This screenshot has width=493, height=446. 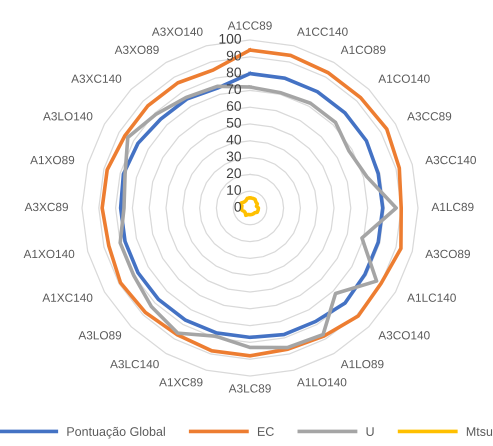 I want to click on spoke-label: A1XC140, so click(x=67, y=298).